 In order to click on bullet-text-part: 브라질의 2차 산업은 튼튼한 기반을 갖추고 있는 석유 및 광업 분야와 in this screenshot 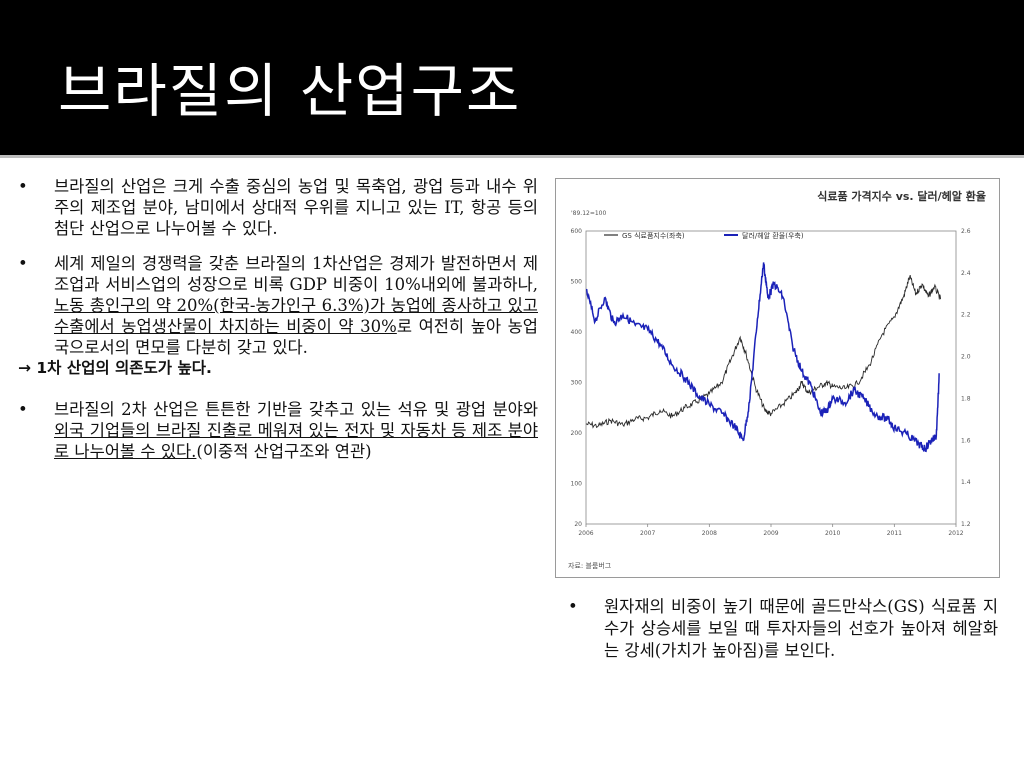, I will do `click(296, 409)`.